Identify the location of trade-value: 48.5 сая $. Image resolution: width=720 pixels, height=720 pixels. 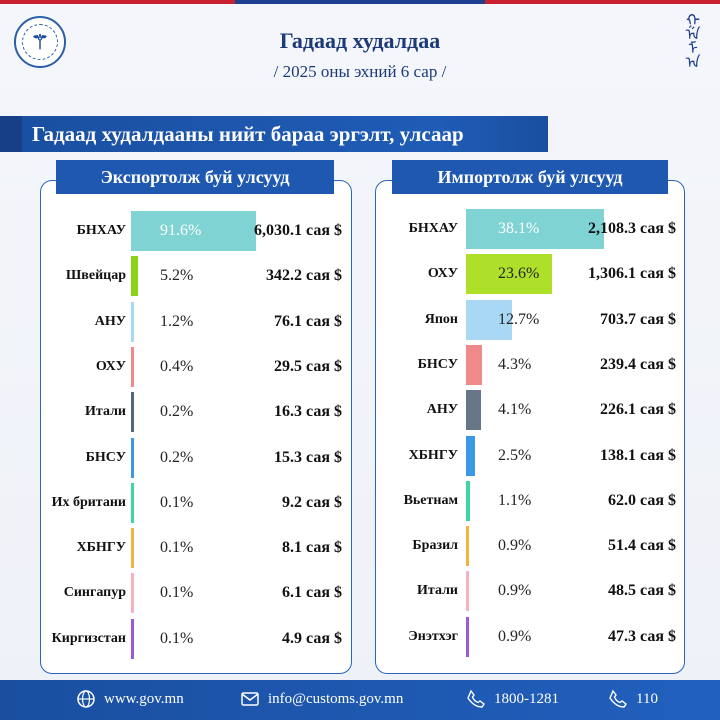
(642, 591).